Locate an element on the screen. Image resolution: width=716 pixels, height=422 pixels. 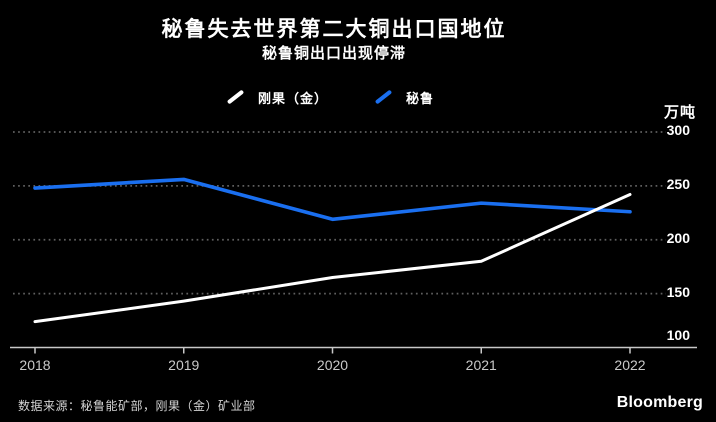
legend-item-congo: 刚果（金） is located at coordinates (277, 97).